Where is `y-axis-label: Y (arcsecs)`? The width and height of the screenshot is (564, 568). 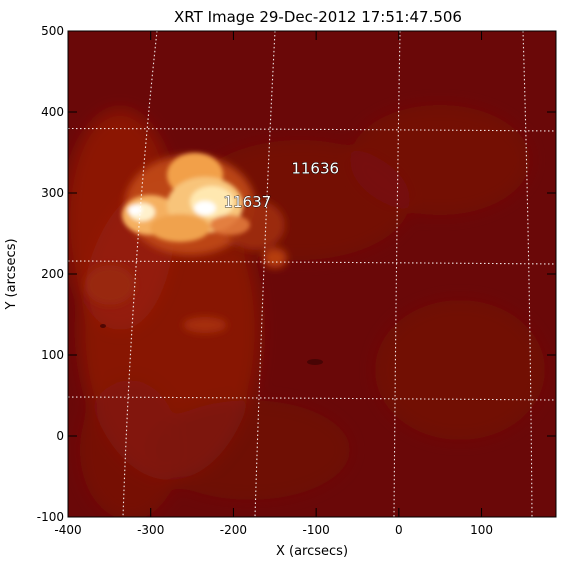
y-axis-label: Y (arcsecs) is located at coordinates (11, 274).